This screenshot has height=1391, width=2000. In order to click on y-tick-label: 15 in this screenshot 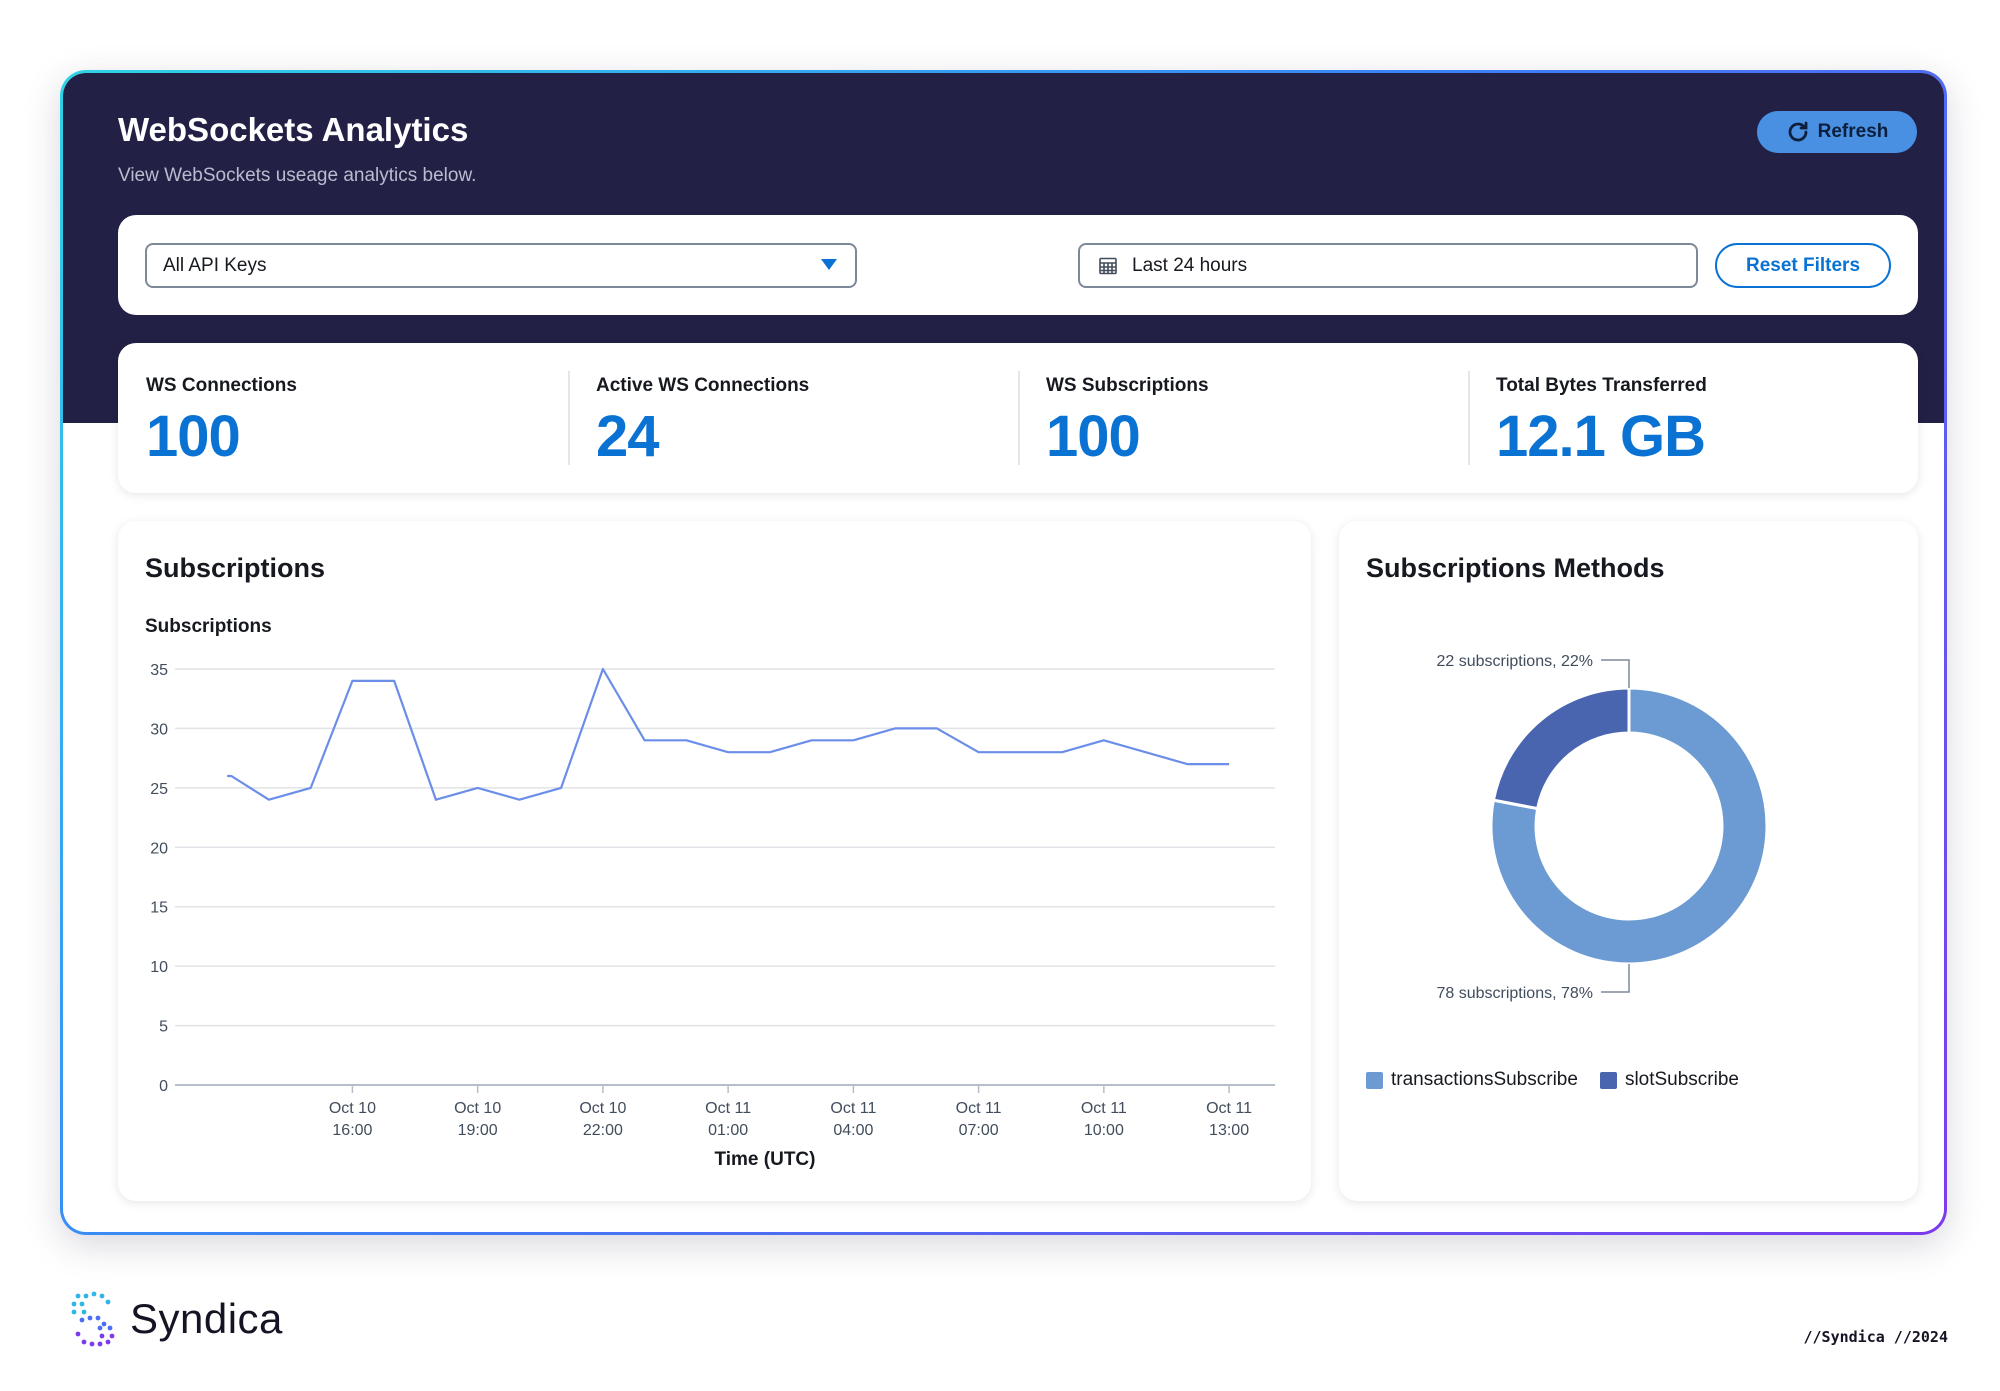, I will do `click(159, 908)`.